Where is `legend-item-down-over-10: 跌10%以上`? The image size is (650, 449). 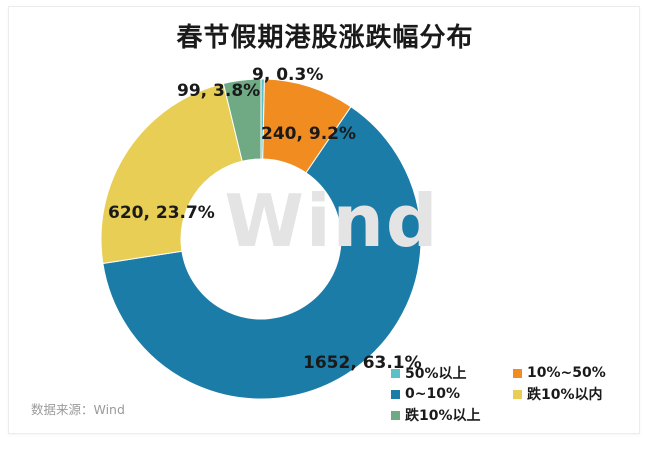
legend-item-down-over-10: 跌10%以上 is located at coordinates (451, 415).